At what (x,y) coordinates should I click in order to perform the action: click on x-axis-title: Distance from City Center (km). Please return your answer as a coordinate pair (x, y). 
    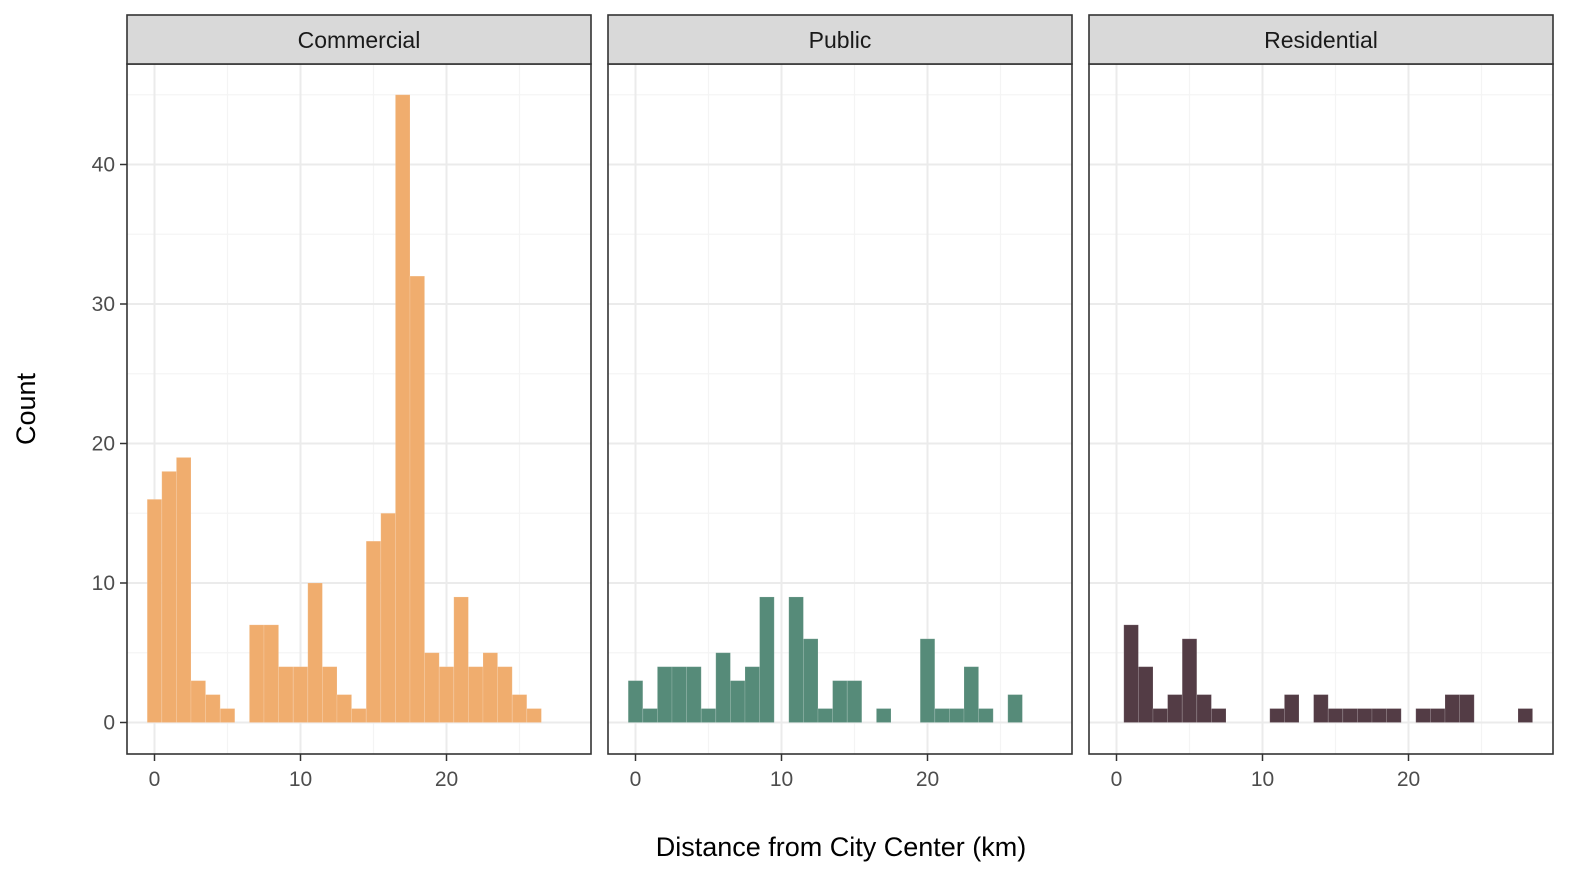
    Looking at the image, I should click on (841, 847).